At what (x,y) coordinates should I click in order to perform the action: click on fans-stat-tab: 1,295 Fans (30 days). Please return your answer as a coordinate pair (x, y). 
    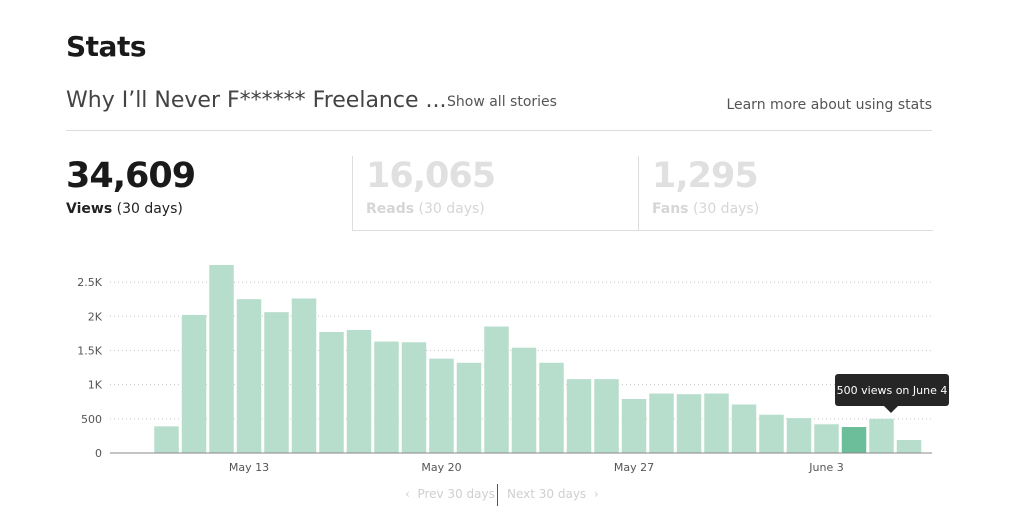
    Looking at the image, I should click on (785, 193).